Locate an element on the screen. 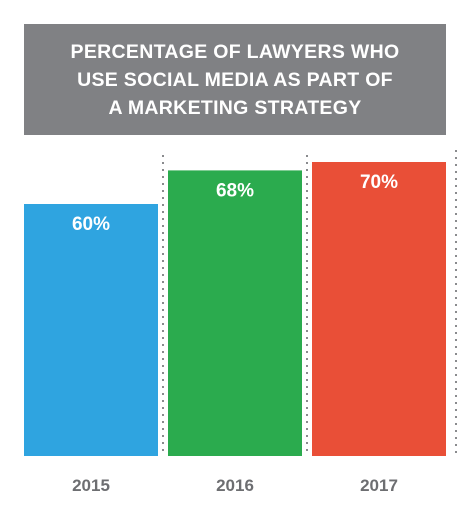  x-tick-label-2015: 2015 is located at coordinates (91, 485).